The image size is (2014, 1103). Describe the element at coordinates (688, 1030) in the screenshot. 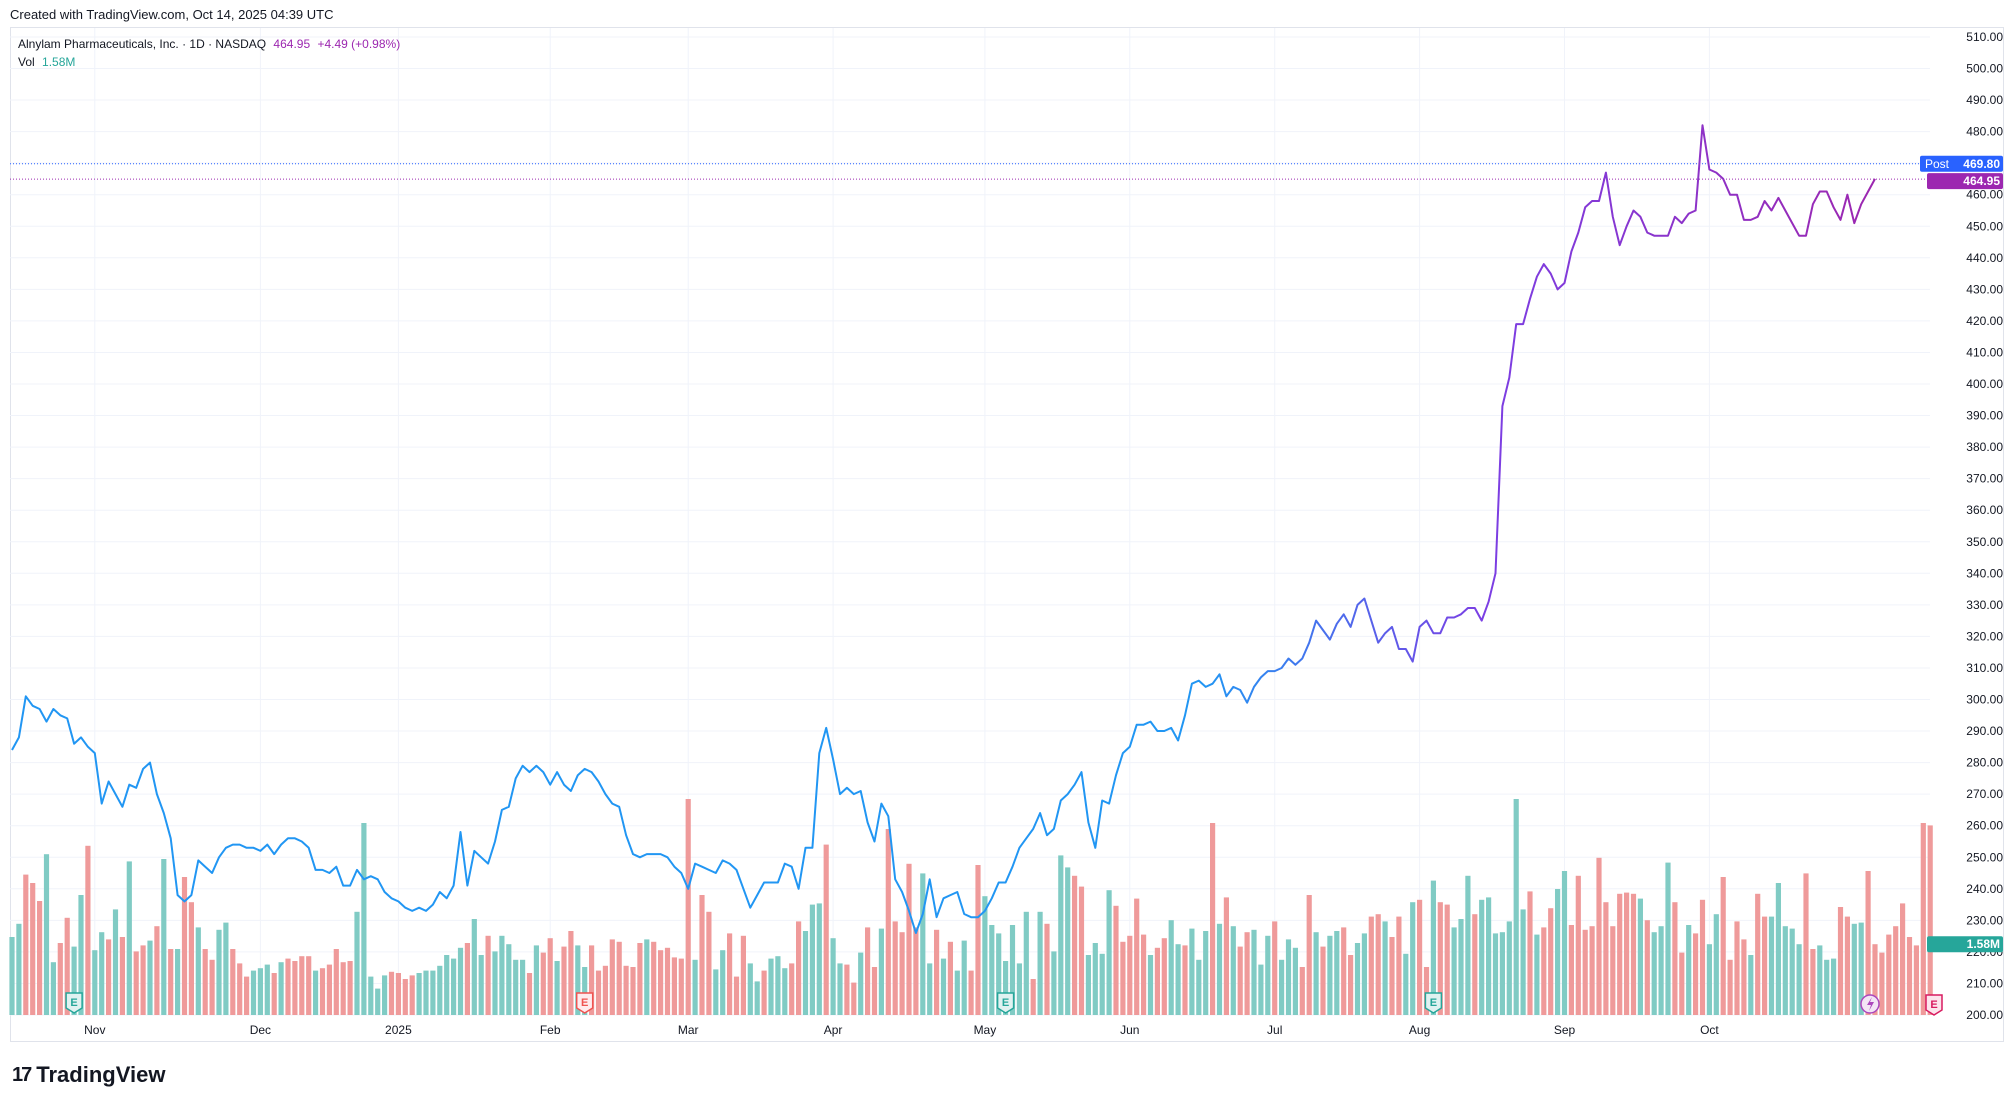

I see `x-tick-label: Mar` at that location.